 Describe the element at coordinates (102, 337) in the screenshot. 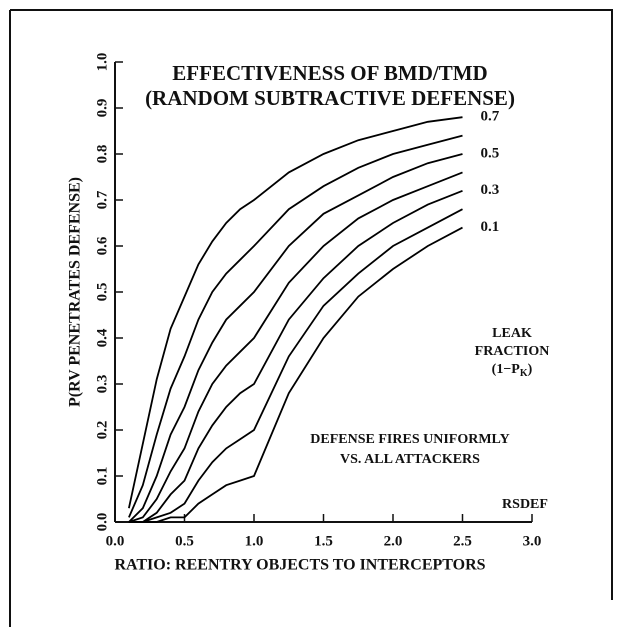

I see `y-tick-label: 0.4` at that location.